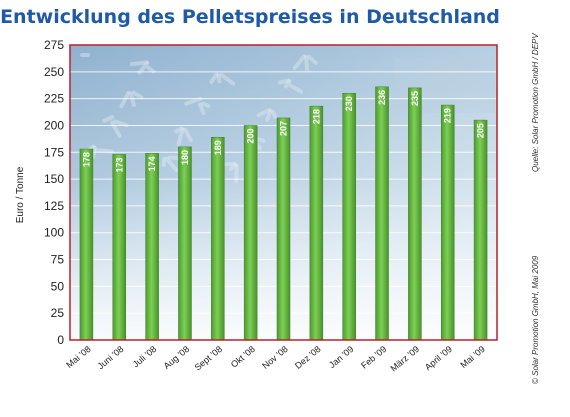 The image size is (570, 417). What do you see at coordinates (54, 125) in the screenshot?
I see `y-tick-label: 200` at bounding box center [54, 125].